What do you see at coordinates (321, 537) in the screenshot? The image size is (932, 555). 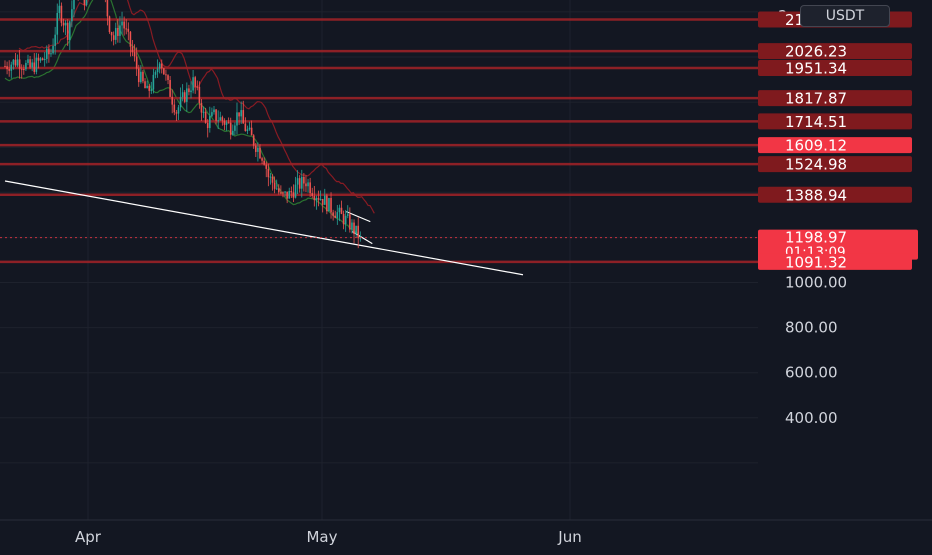 I see `time-tick-label: May` at bounding box center [321, 537].